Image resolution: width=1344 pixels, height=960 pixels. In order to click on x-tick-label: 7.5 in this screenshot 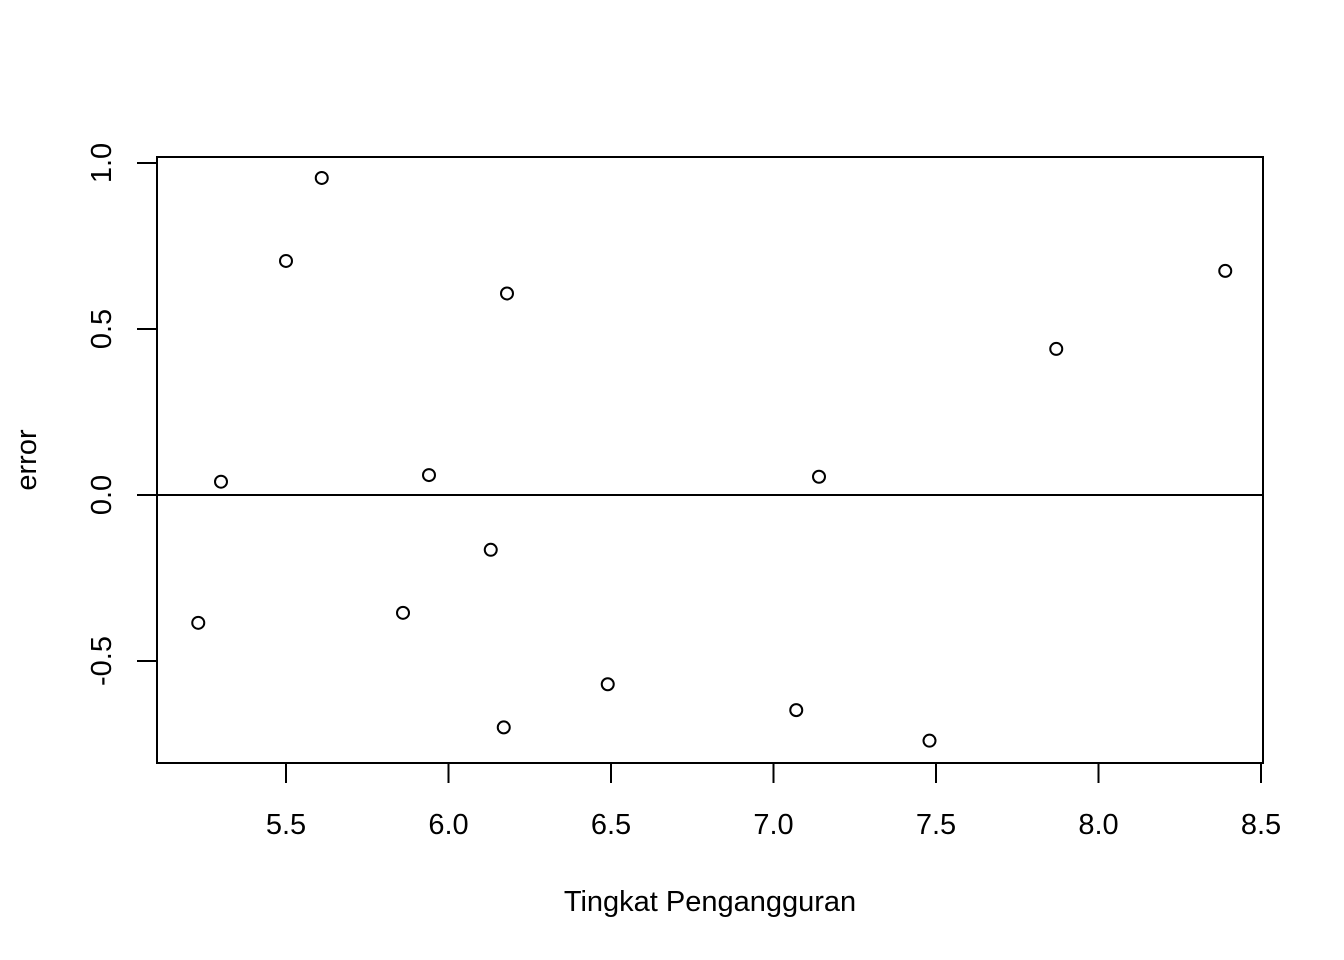, I will do `click(936, 825)`.